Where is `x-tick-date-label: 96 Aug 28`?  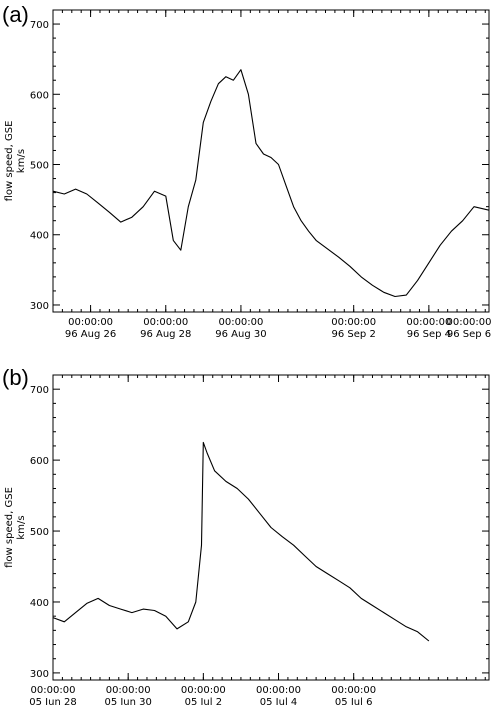
x-tick-date-label: 96 Aug 28 is located at coordinates (165, 334).